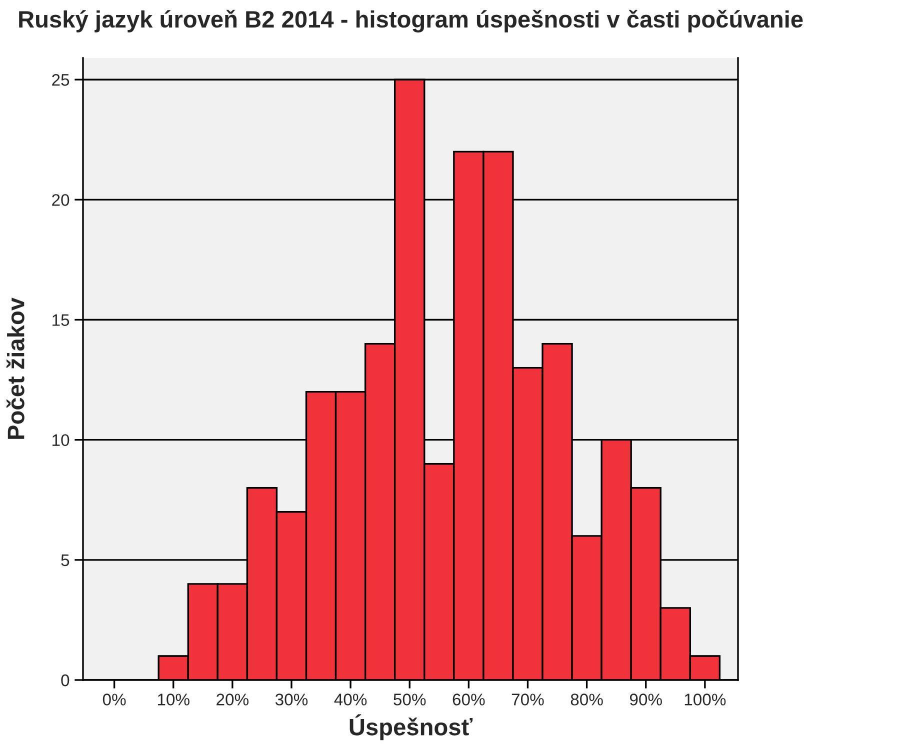 This screenshot has height=752, width=900. Describe the element at coordinates (646, 700) in the screenshot. I see `x-tick-label: 90%` at that location.